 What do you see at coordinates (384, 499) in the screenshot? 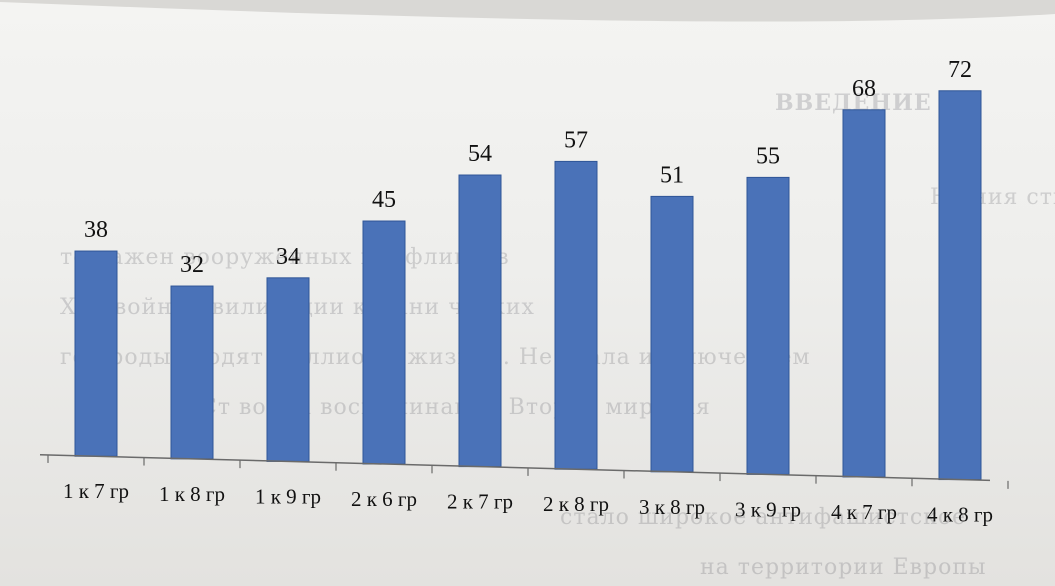
I see `x-tick-label-4: 2 к 6 гр` at bounding box center [384, 499].